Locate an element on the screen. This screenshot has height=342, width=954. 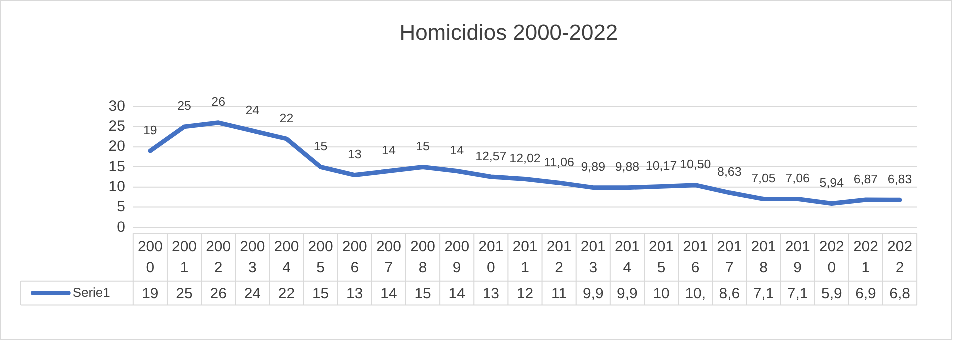
x-tick-label: 2009 is located at coordinates (457, 257).